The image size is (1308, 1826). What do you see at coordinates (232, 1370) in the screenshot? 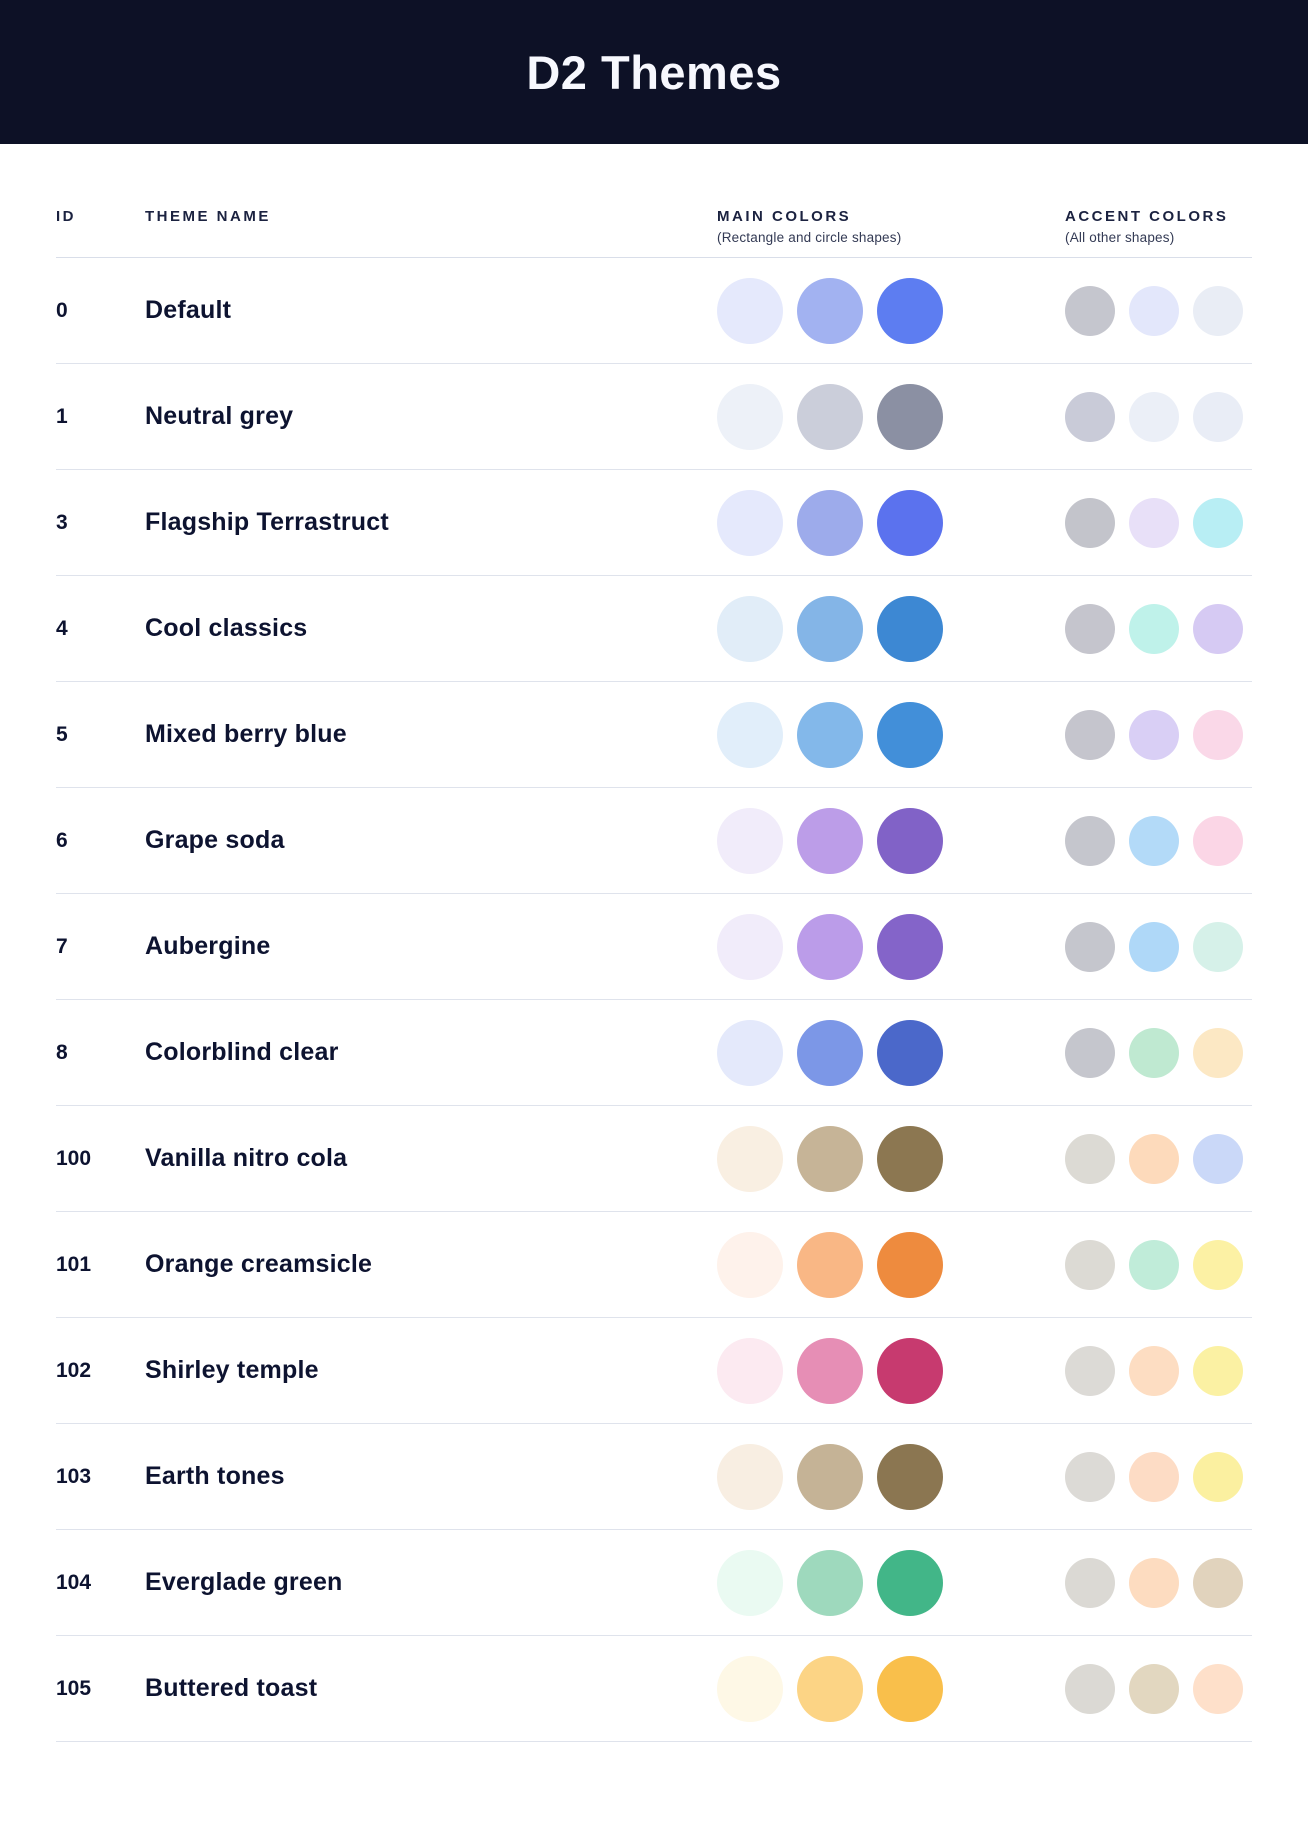
I see `theme-name: Shirley temple` at bounding box center [232, 1370].